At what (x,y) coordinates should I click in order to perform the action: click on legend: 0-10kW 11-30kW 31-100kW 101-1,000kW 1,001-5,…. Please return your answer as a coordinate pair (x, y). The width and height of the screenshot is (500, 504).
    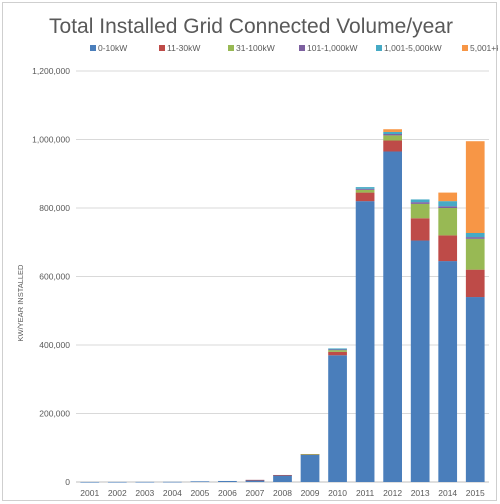
    Looking at the image, I should click on (294, 48).